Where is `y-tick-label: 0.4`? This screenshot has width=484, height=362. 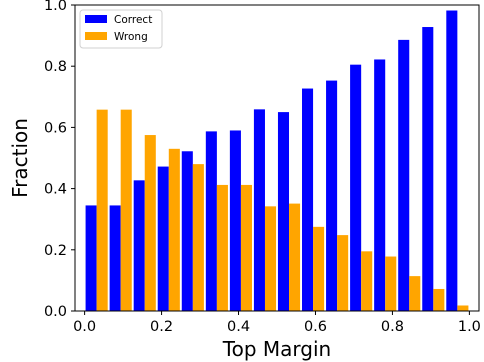
y-tick-label: 0.4 is located at coordinates (55, 190).